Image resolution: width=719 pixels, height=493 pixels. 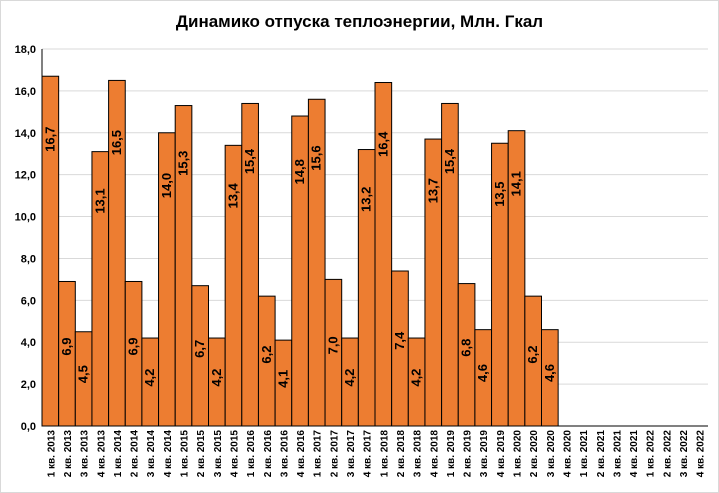 What do you see at coordinates (484, 454) in the screenshot?
I see `x-tick-label: 3 кв. 2019` at bounding box center [484, 454].